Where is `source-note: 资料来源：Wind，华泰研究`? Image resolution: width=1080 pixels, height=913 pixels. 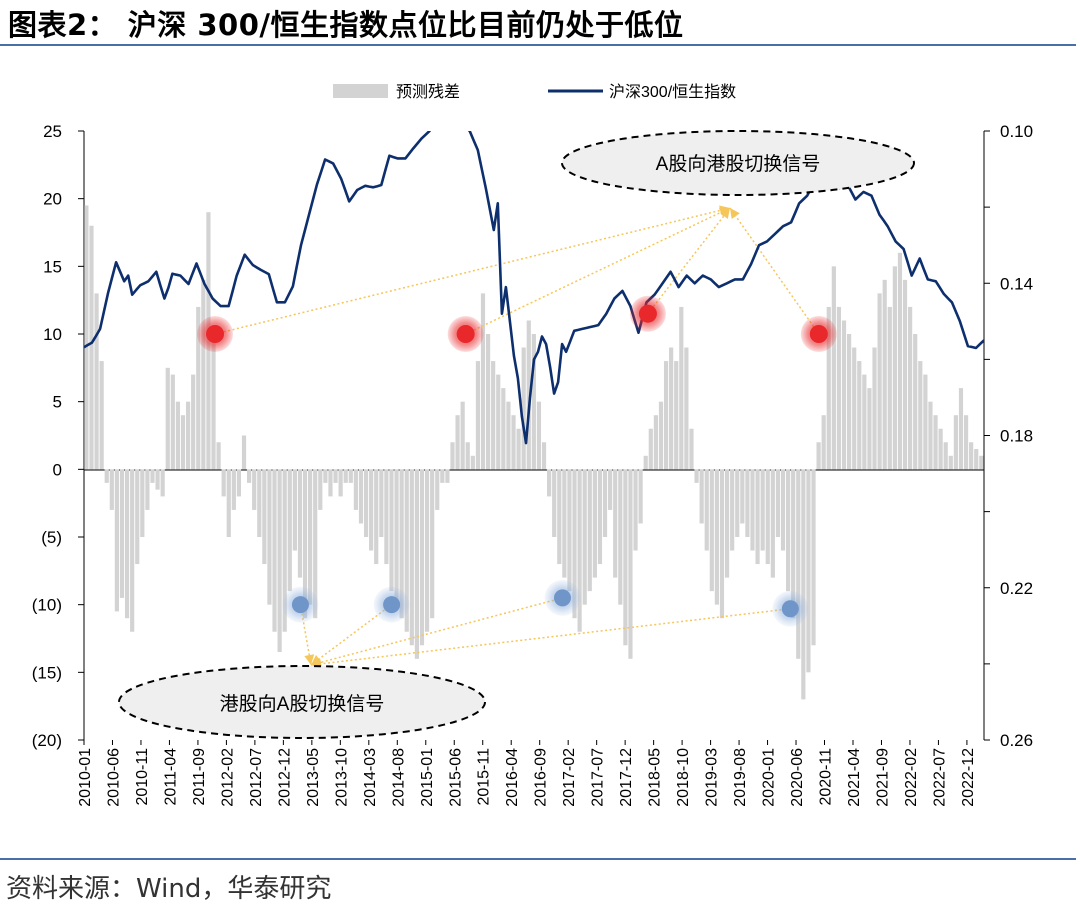 source-note: 资料来源：Wind，华泰研究 is located at coordinates (169, 889).